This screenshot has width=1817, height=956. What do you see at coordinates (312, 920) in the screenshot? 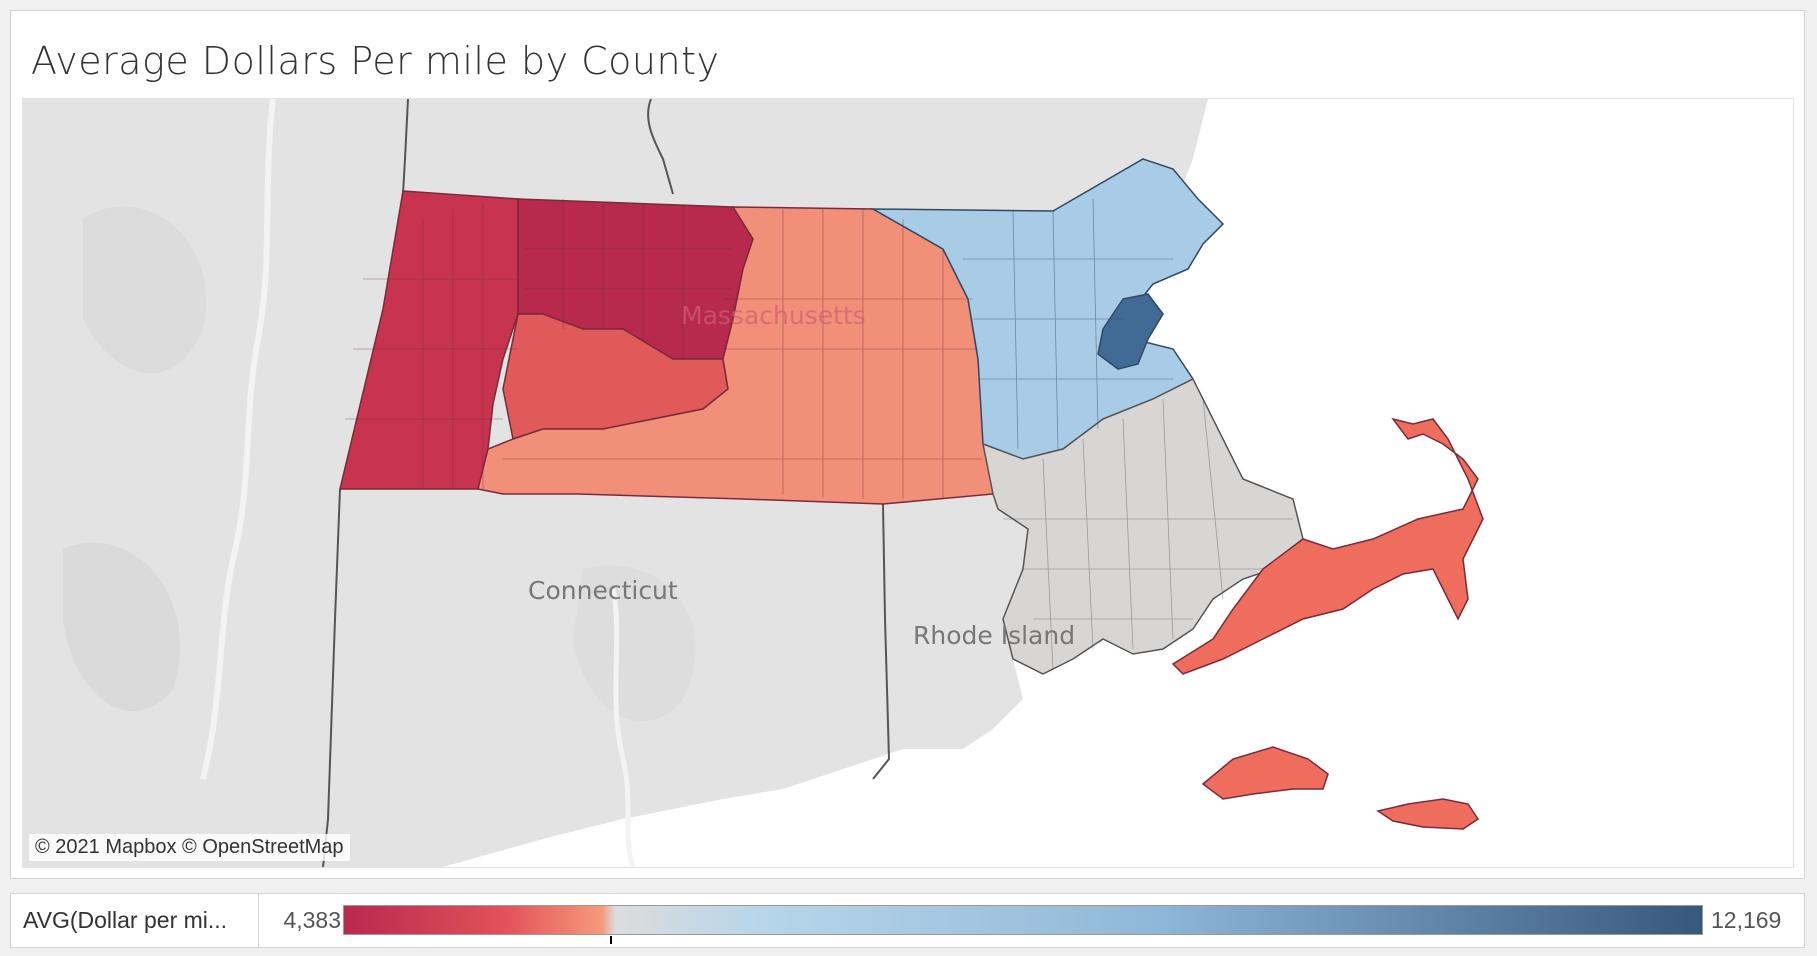
I see `legend-min-value: 4,383` at bounding box center [312, 920].